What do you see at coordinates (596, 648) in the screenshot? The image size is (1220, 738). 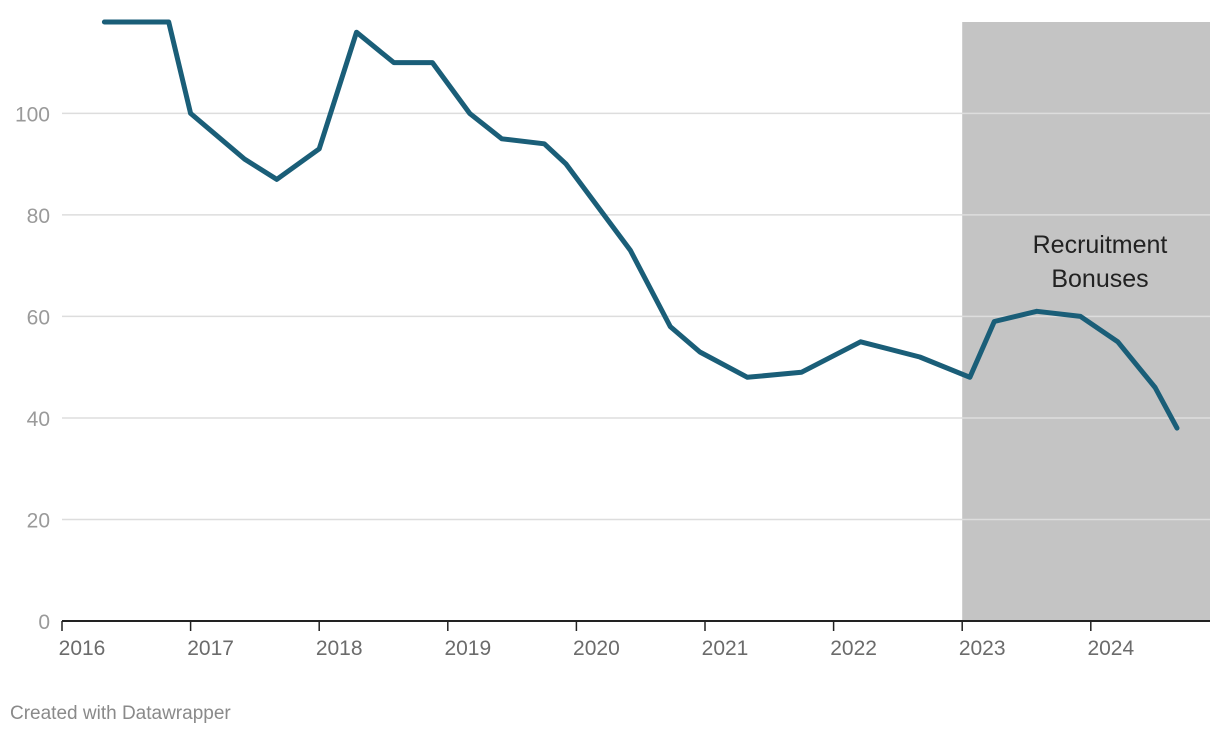 I see `x-tick-label: 2020` at bounding box center [596, 648].